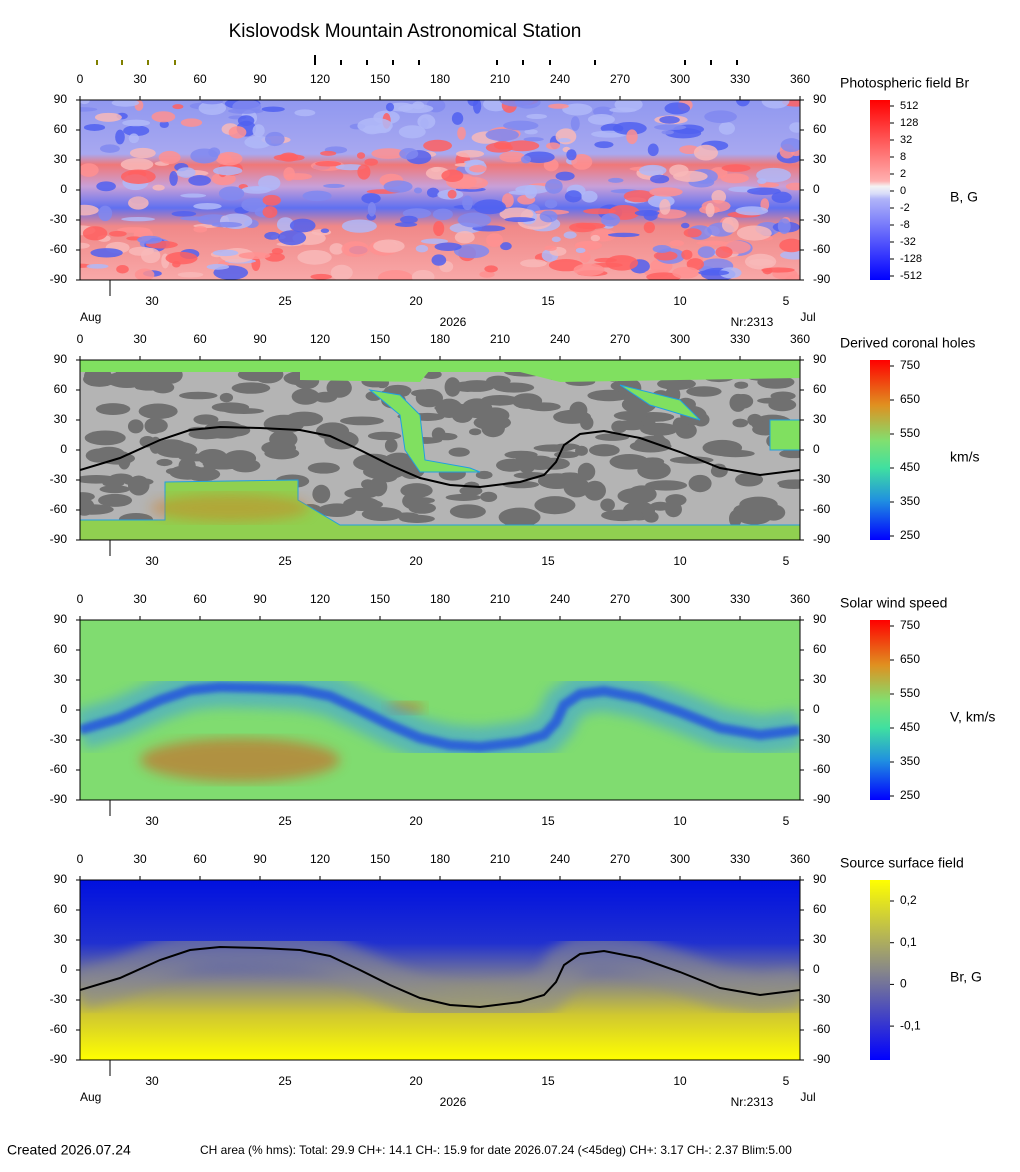  Describe the element at coordinates (285, 561) in the screenshot. I see `date-label: 25` at that location.